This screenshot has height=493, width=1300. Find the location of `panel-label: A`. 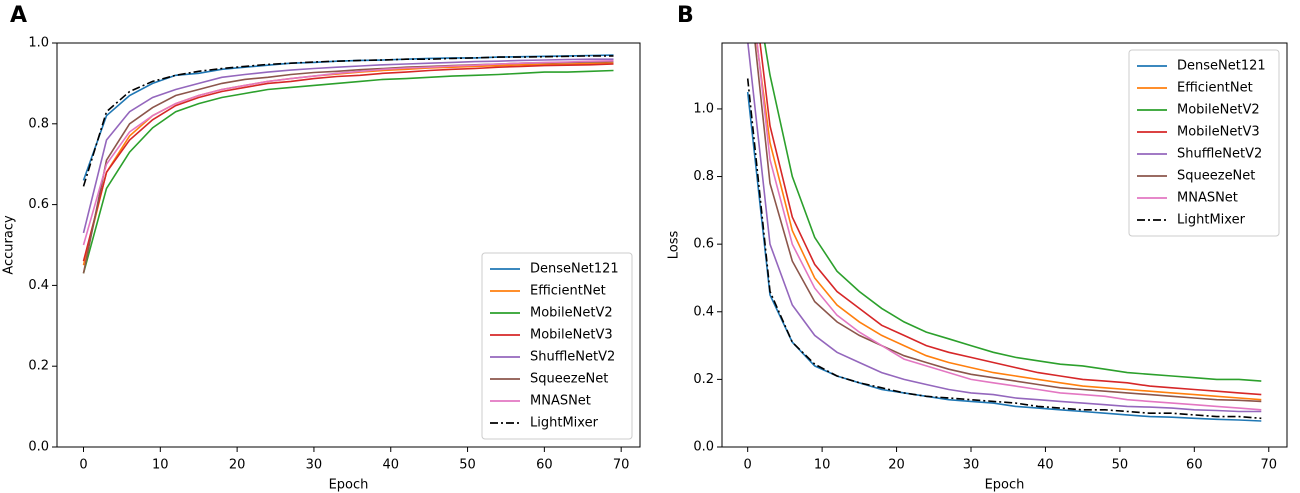

panel-label: A is located at coordinates (18, 15).